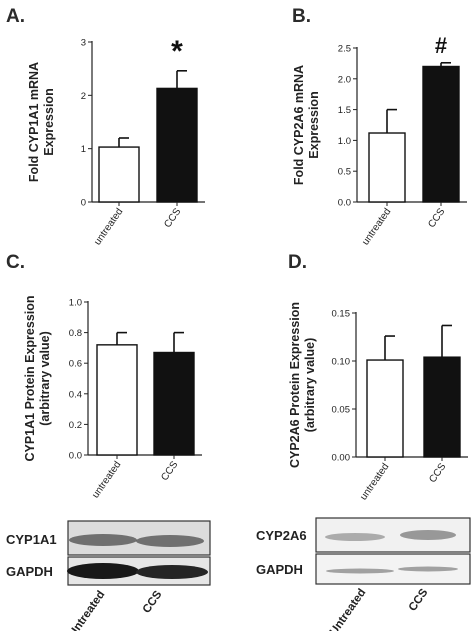 The height and width of the screenshot is (631, 474). What do you see at coordinates (299, 125) in the screenshot?
I see `chart-b-y-axis-label: Fold CYP2A6 mRNA` at bounding box center [299, 125].